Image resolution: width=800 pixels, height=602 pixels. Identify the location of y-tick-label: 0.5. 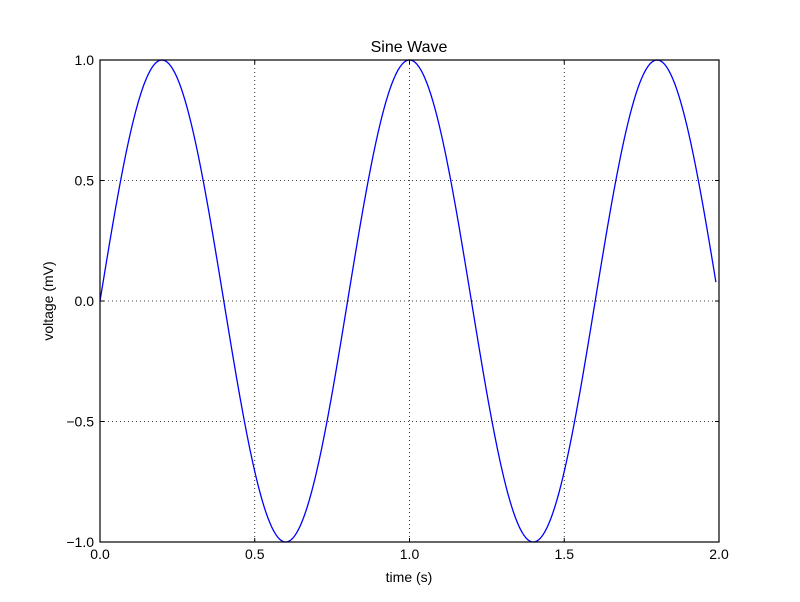
(85, 181).